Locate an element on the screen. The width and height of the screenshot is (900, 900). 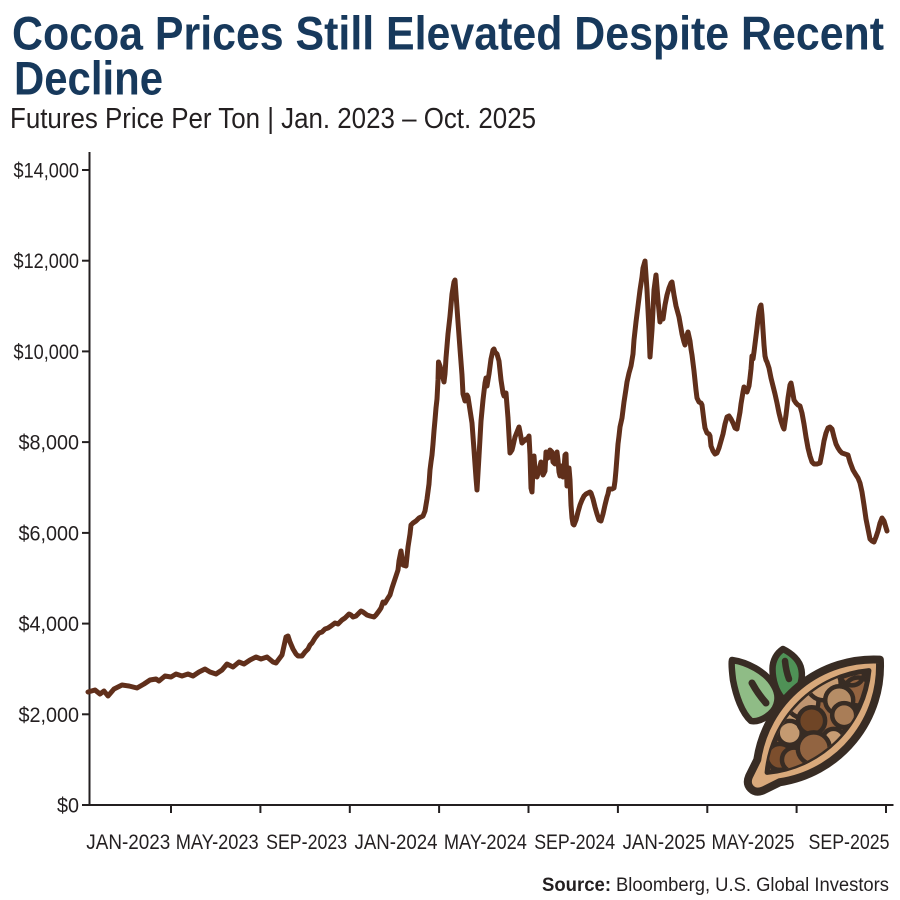
svg-text: $8,000 is located at coordinates (49, 443).